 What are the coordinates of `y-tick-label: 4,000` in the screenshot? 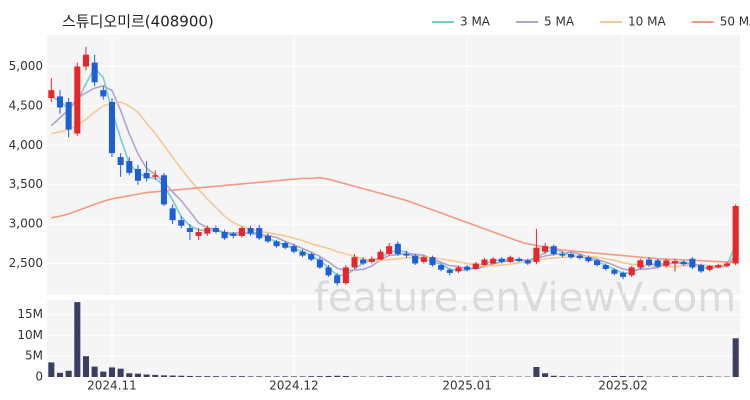 It's located at (26, 145).